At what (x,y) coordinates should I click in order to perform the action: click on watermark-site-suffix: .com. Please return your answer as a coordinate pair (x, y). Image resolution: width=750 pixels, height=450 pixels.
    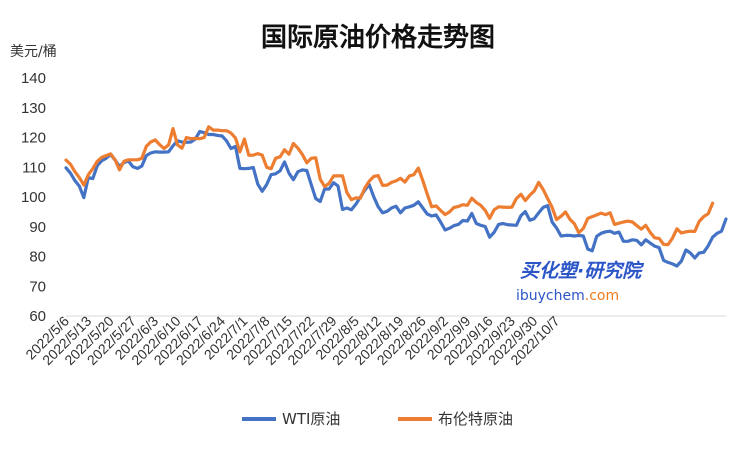
    Looking at the image, I should click on (602, 296).